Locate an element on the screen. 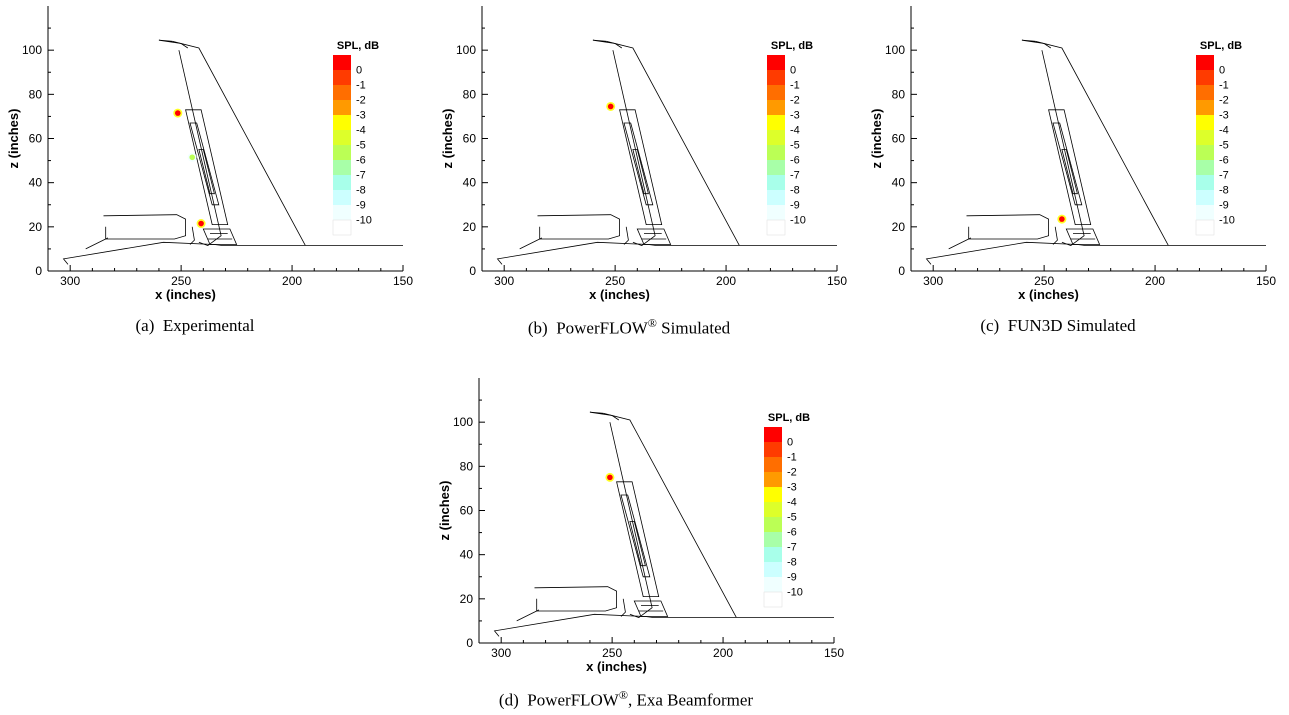  caption-text: PowerFLOW is located at coordinates (573, 700).